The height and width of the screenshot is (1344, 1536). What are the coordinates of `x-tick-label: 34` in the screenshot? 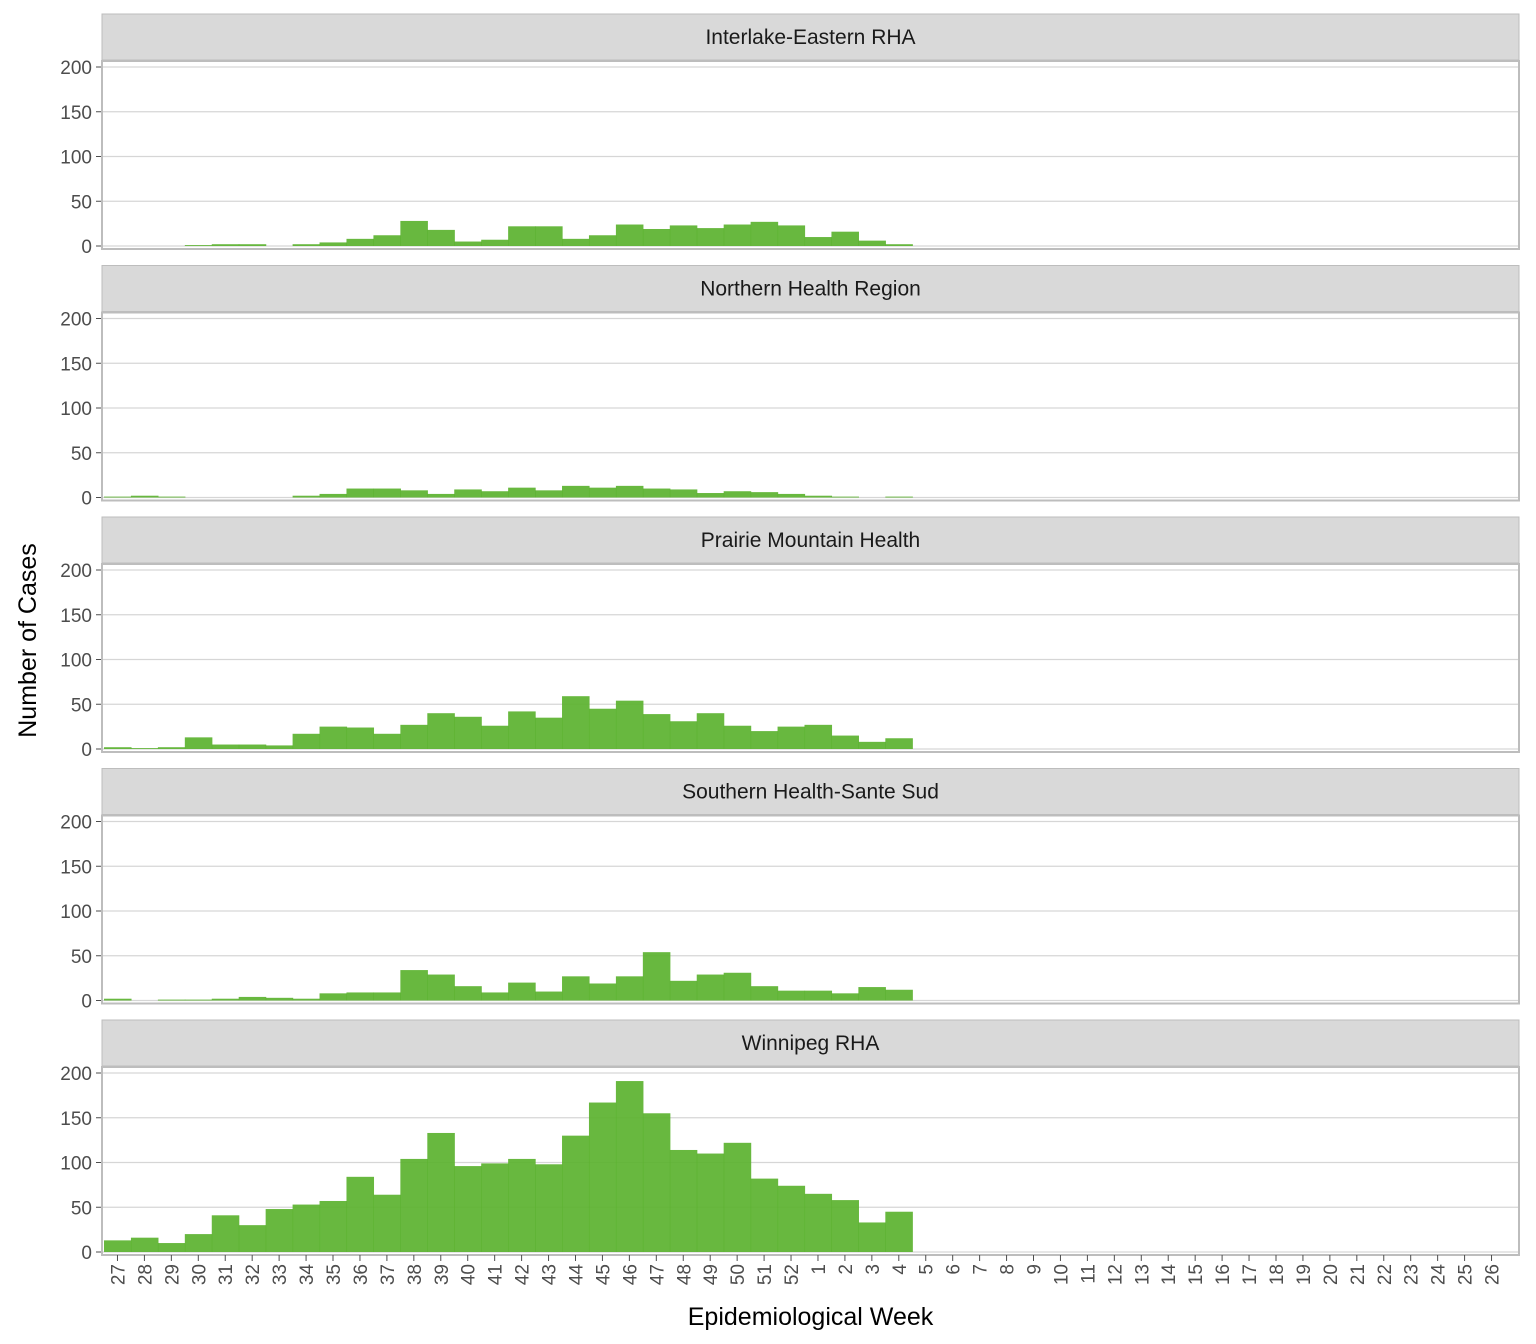 It's located at (307, 1275).